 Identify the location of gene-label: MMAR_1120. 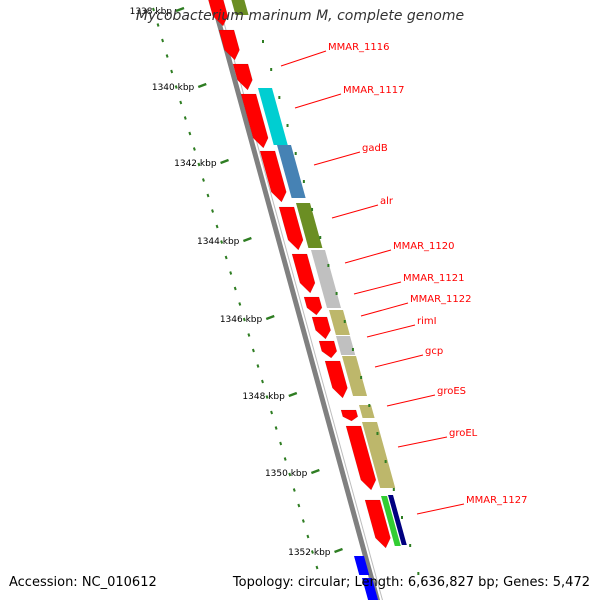
(424, 246).